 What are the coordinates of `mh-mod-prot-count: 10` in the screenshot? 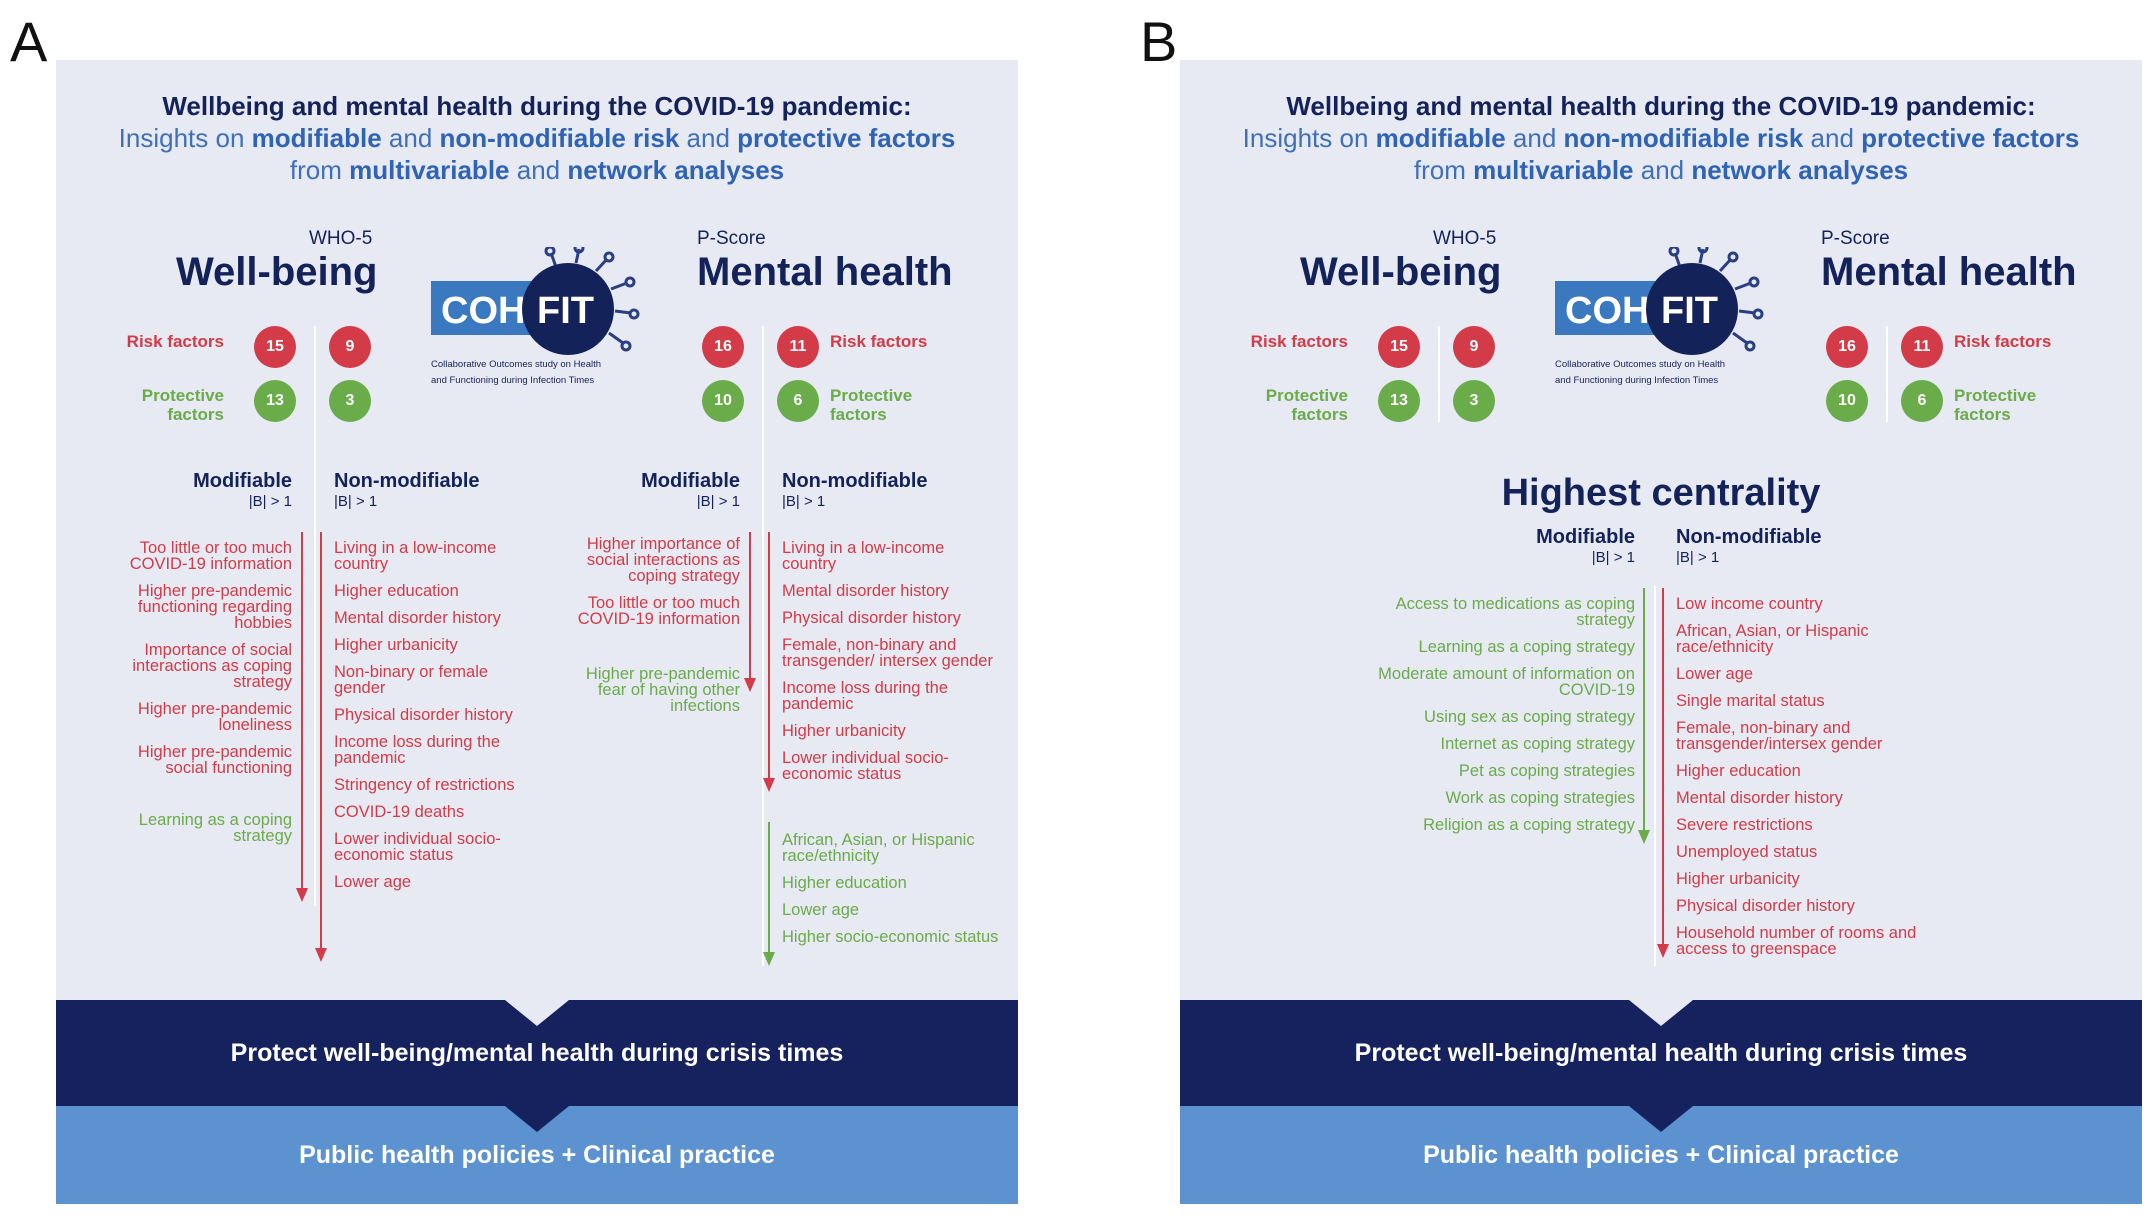 It's located at (1847, 401).